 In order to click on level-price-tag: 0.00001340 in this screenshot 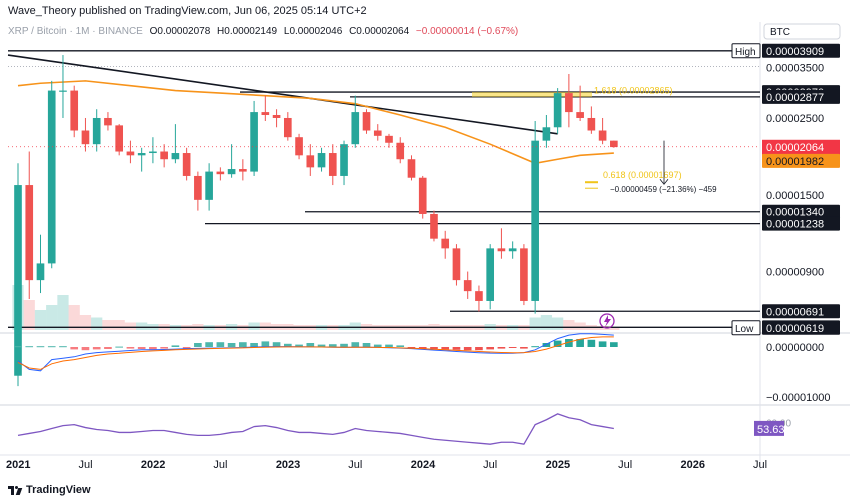, I will do `click(795, 213)`.